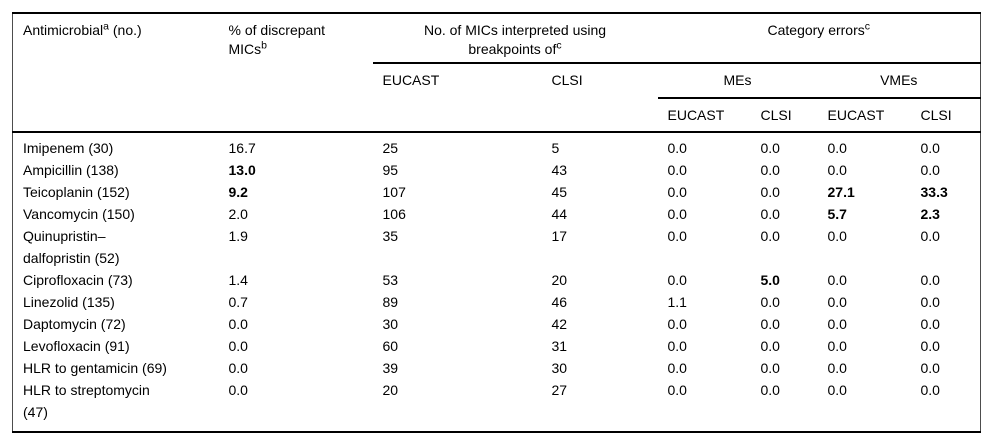 This screenshot has height=444, width=992. I want to click on table-row: Vancomycin (150) 2.0 106 44 0.0 0.0 5.7 2.3, so click(497, 214).